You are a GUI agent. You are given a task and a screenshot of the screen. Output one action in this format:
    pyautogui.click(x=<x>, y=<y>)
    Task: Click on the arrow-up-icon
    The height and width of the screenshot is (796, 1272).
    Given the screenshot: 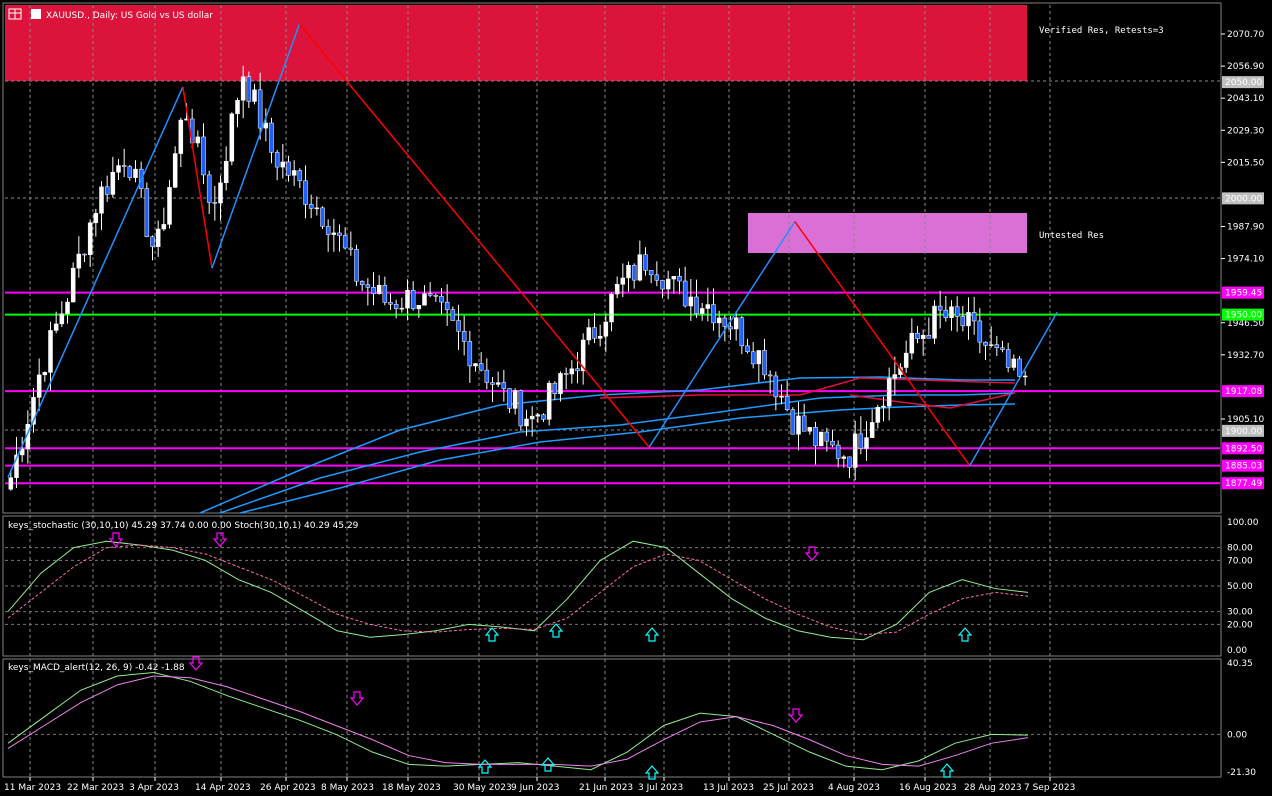 What is the action you would take?
    pyautogui.click(x=548, y=764)
    